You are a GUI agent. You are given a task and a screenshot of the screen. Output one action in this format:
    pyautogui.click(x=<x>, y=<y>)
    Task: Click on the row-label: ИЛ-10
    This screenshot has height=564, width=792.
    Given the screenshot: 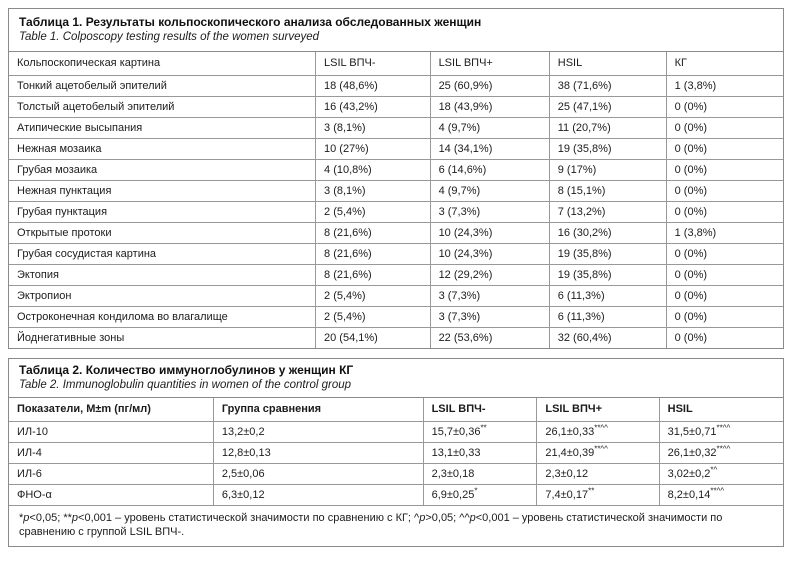 What is the action you would take?
    pyautogui.click(x=111, y=431)
    